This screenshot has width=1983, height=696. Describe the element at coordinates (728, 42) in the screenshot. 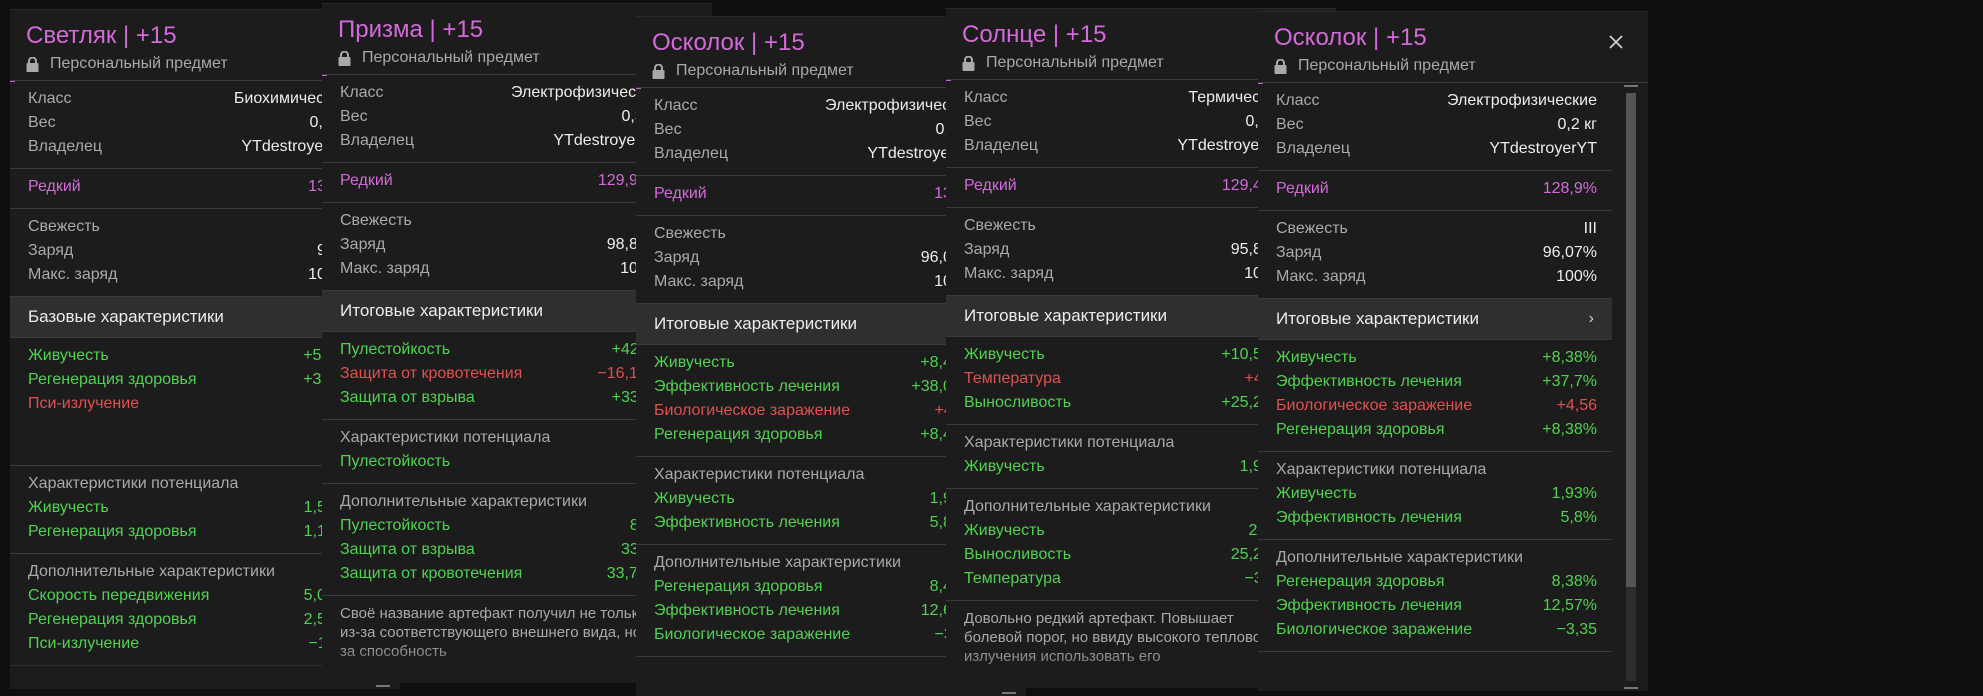

I see `artifact-title: Осколок | +15` at that location.